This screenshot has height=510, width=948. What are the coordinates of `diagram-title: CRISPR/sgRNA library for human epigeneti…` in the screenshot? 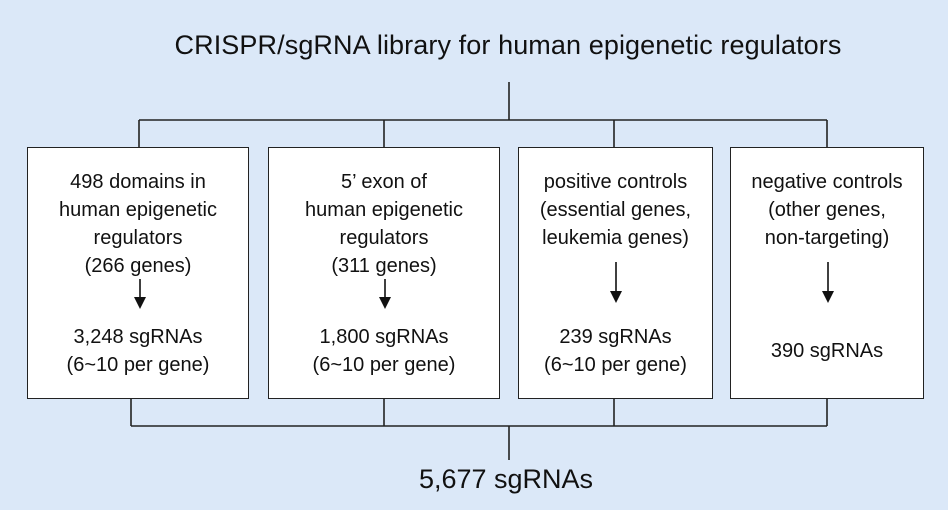 It's located at (508, 45).